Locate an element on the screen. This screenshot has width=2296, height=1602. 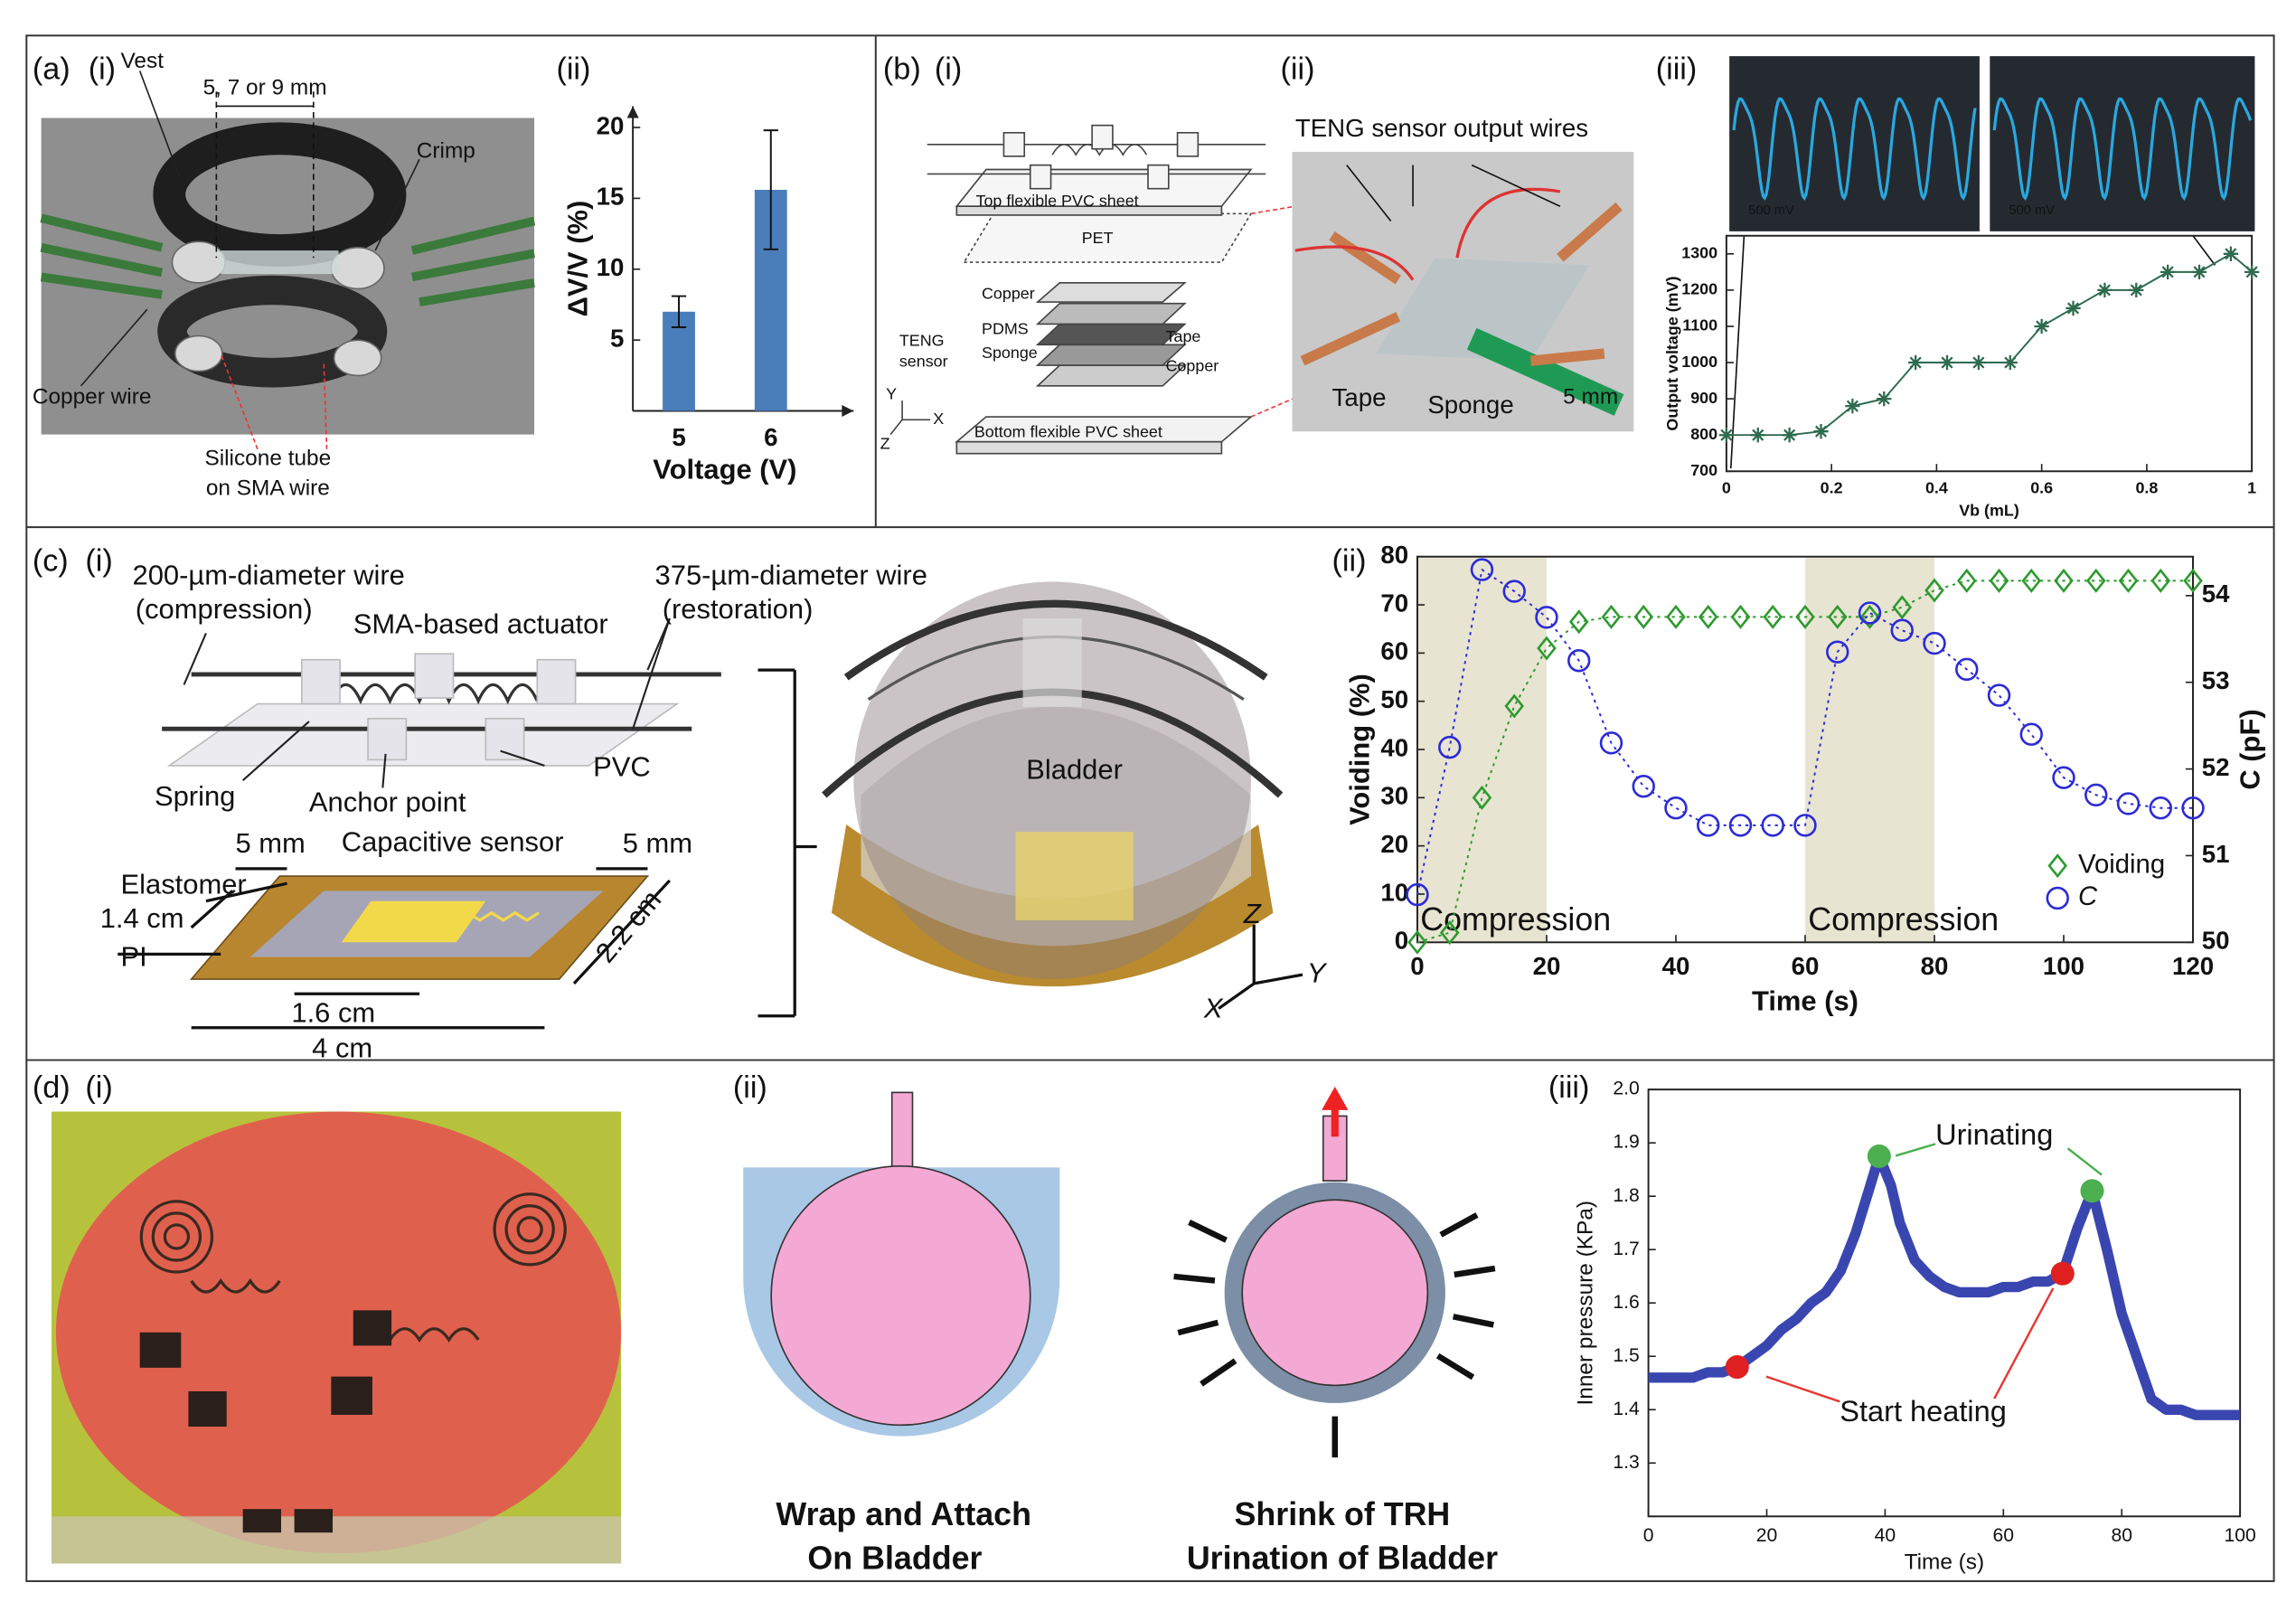
inset-label: 500 mV is located at coordinates (2032, 210).